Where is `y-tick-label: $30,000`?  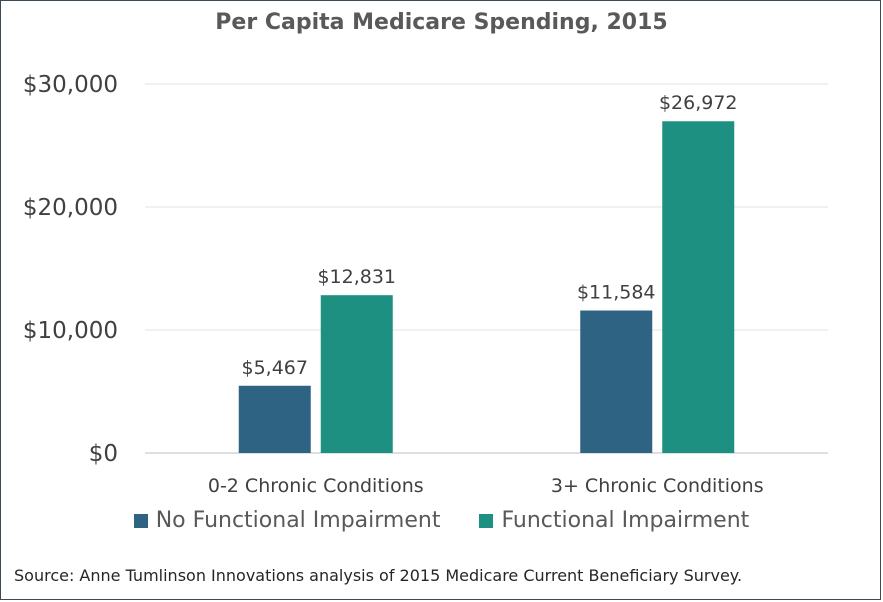 y-tick-label: $30,000 is located at coordinates (70, 85).